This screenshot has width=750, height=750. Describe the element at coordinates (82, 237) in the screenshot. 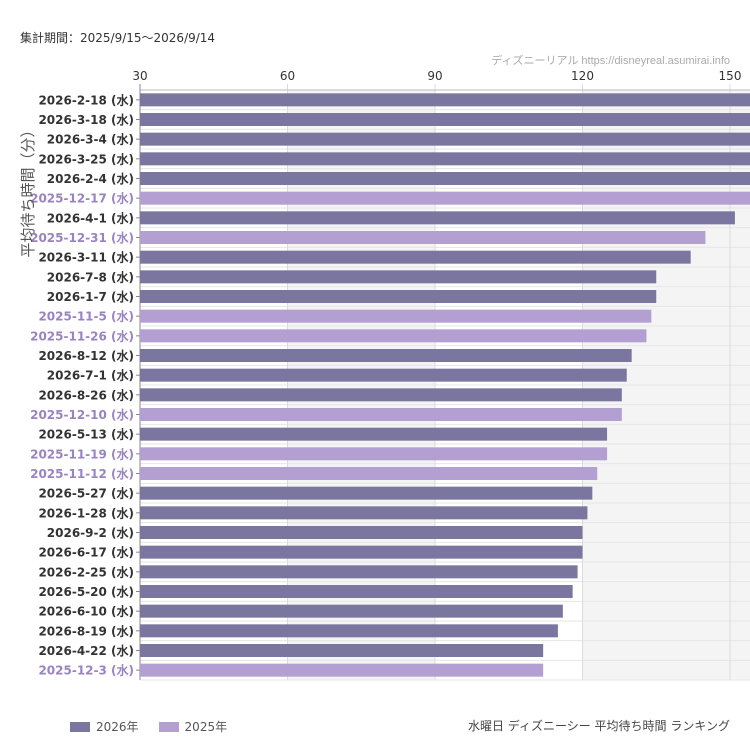

I see `bar-label: 2025-12-31 (水)` at that location.